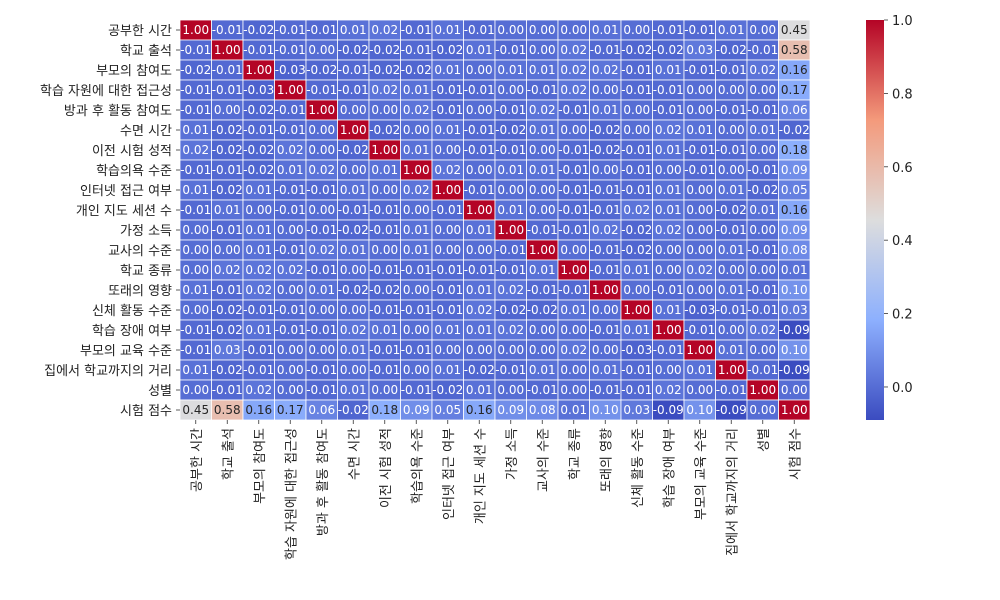 This screenshot has height=600, width=1000. What do you see at coordinates (290, 410) in the screenshot?
I see `heatmap-cell-value: 0.17` at bounding box center [290, 410].